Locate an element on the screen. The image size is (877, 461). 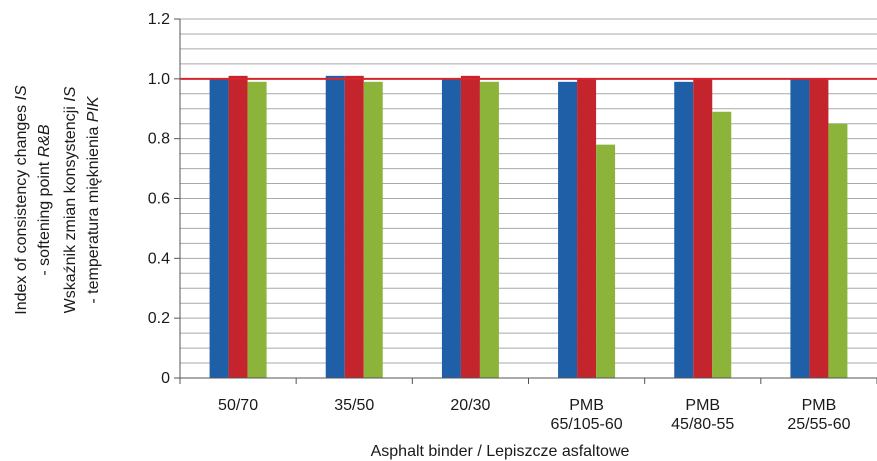
y-tick-labels: 0 0.2 0.4 0.6 0.8 1.0 1.2 is located at coordinates (159, 199).